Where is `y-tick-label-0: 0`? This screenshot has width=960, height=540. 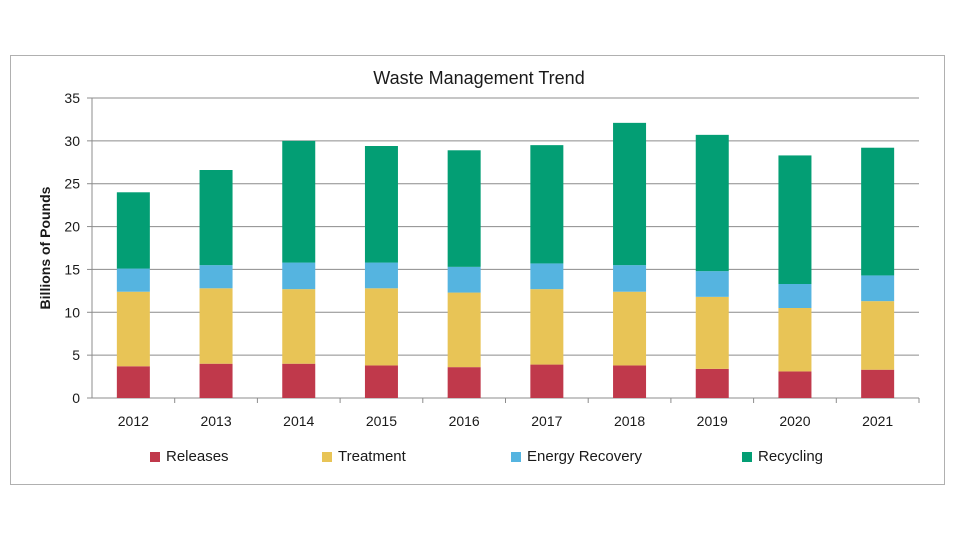 y-tick-label-0: 0 is located at coordinates (76, 398).